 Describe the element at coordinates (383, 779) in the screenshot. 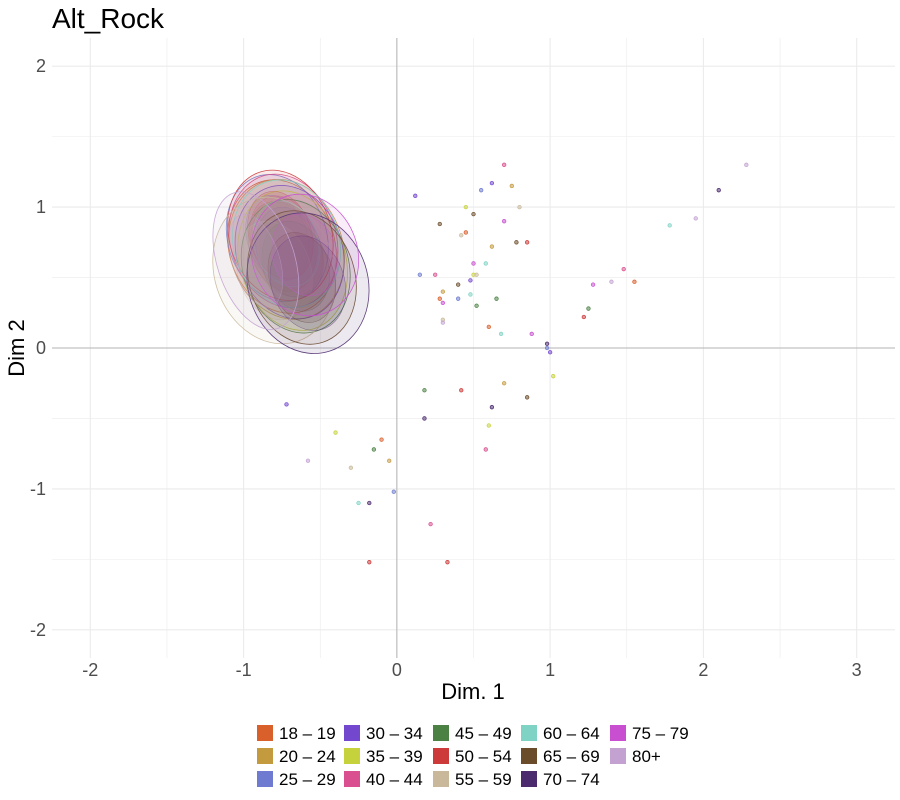

I see `legend-item: 40 – 44` at that location.